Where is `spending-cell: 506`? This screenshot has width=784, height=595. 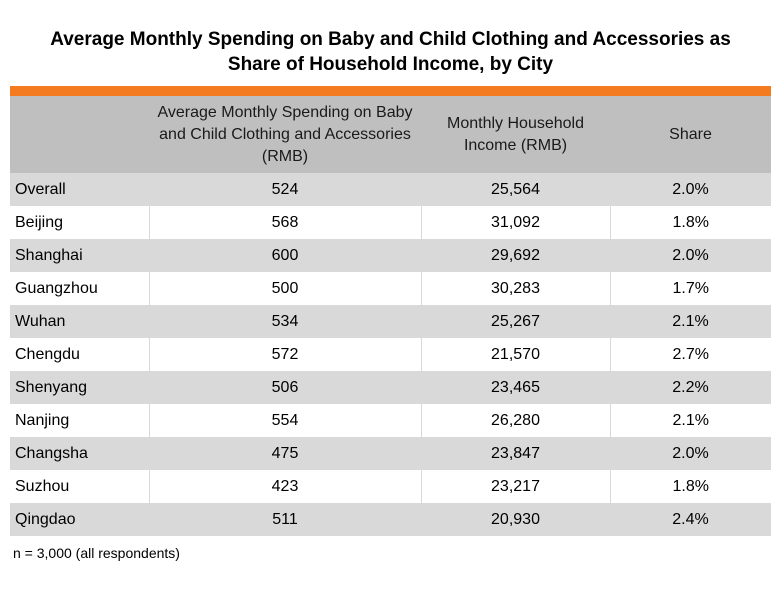 spending-cell: 506 is located at coordinates (285, 387).